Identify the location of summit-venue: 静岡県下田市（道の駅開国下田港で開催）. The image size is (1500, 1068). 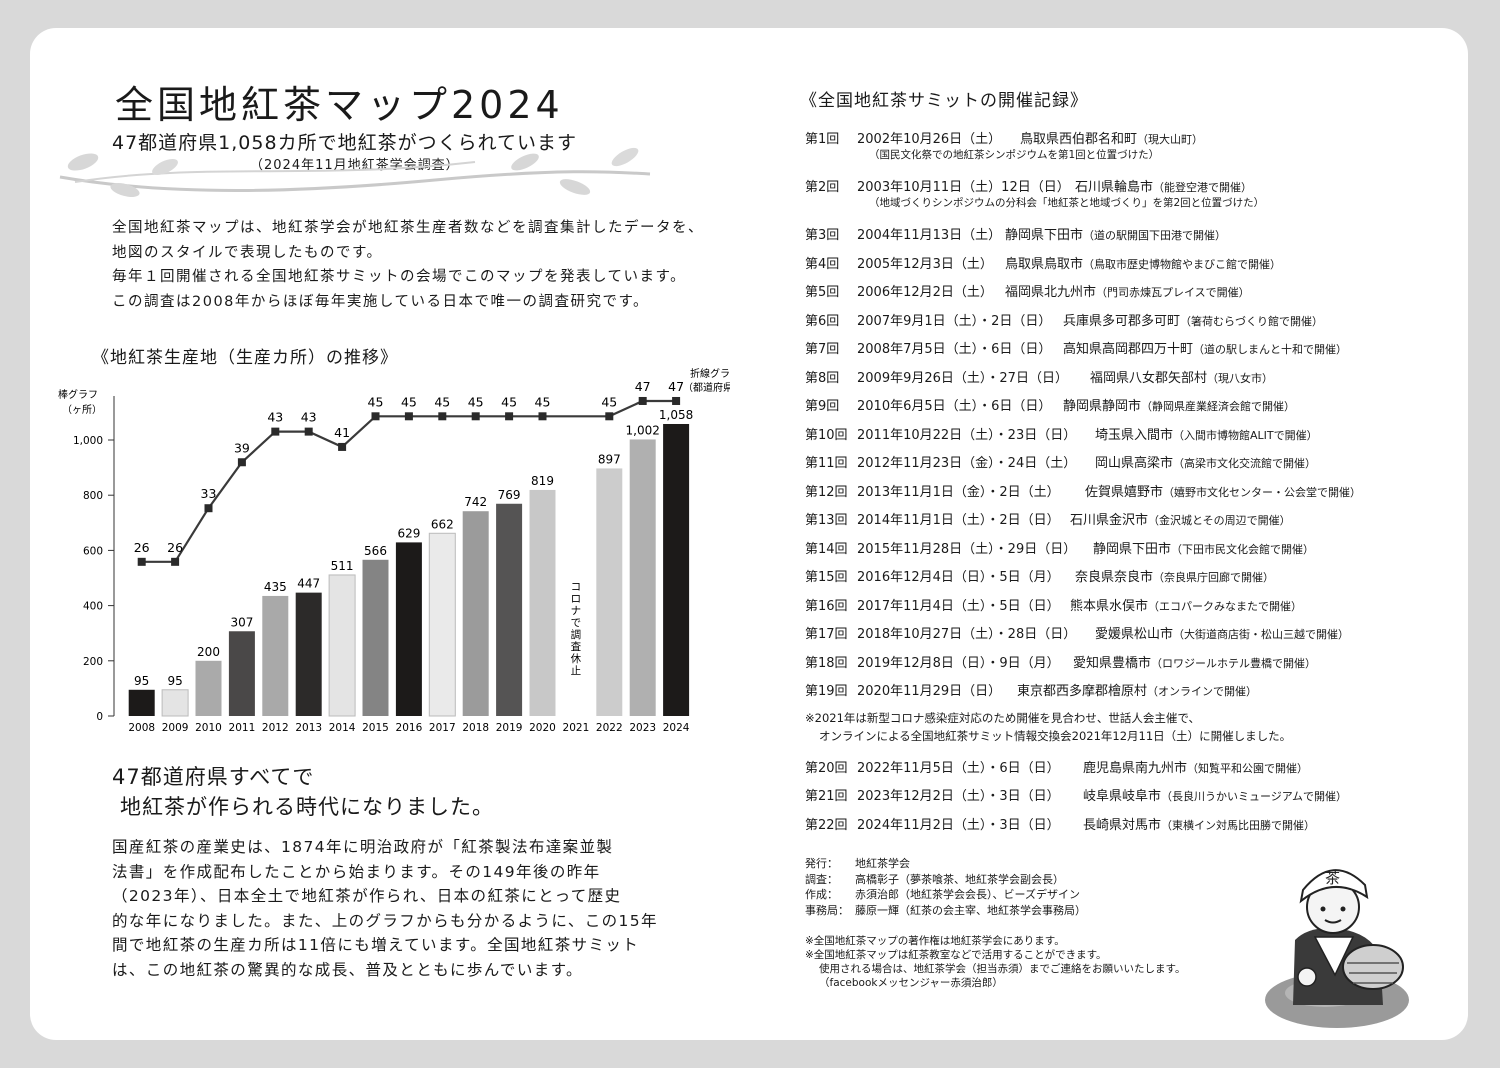
(1115, 233).